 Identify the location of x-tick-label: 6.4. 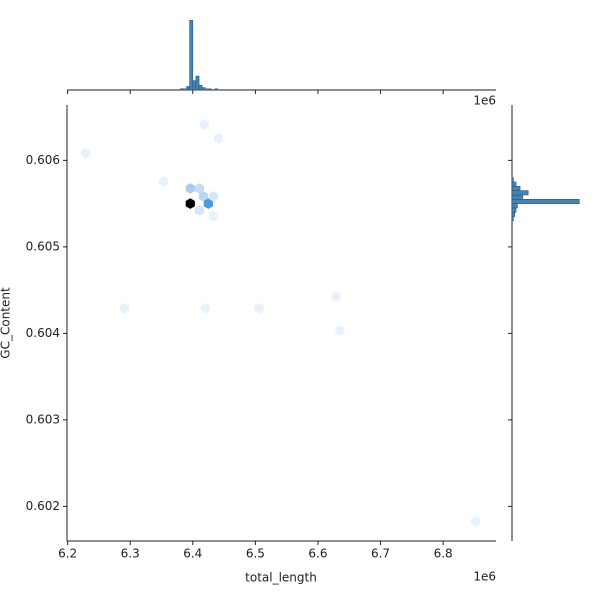
(192, 554).